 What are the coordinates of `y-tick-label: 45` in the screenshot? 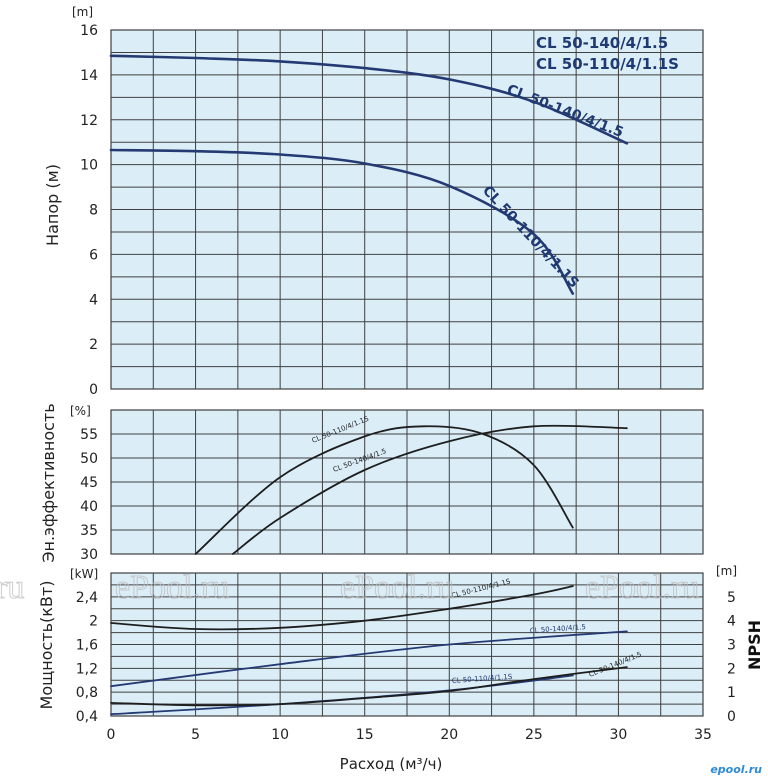 It's located at (89, 483).